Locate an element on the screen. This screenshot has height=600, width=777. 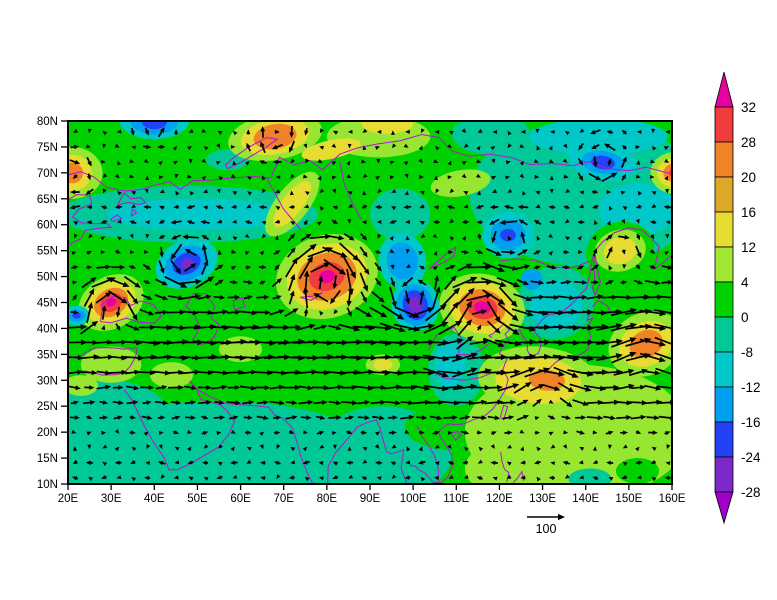
lon-tick-label: 130E is located at coordinates (542, 499).